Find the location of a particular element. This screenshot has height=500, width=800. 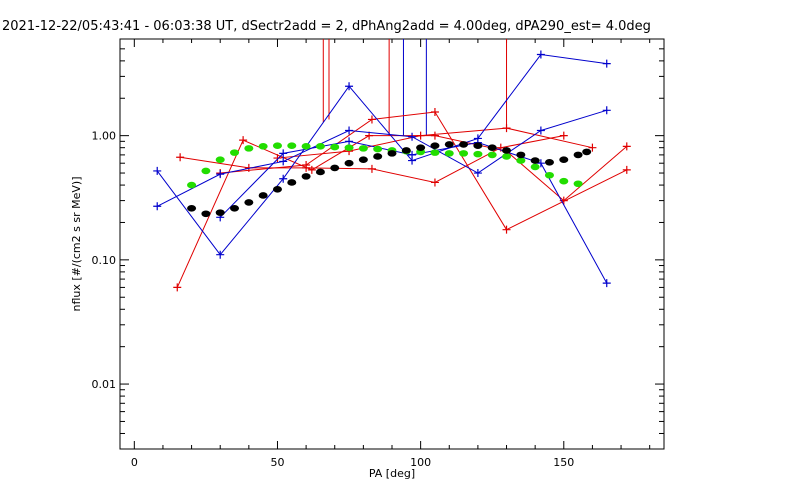

x-tick-label: 50 is located at coordinates (277, 462).